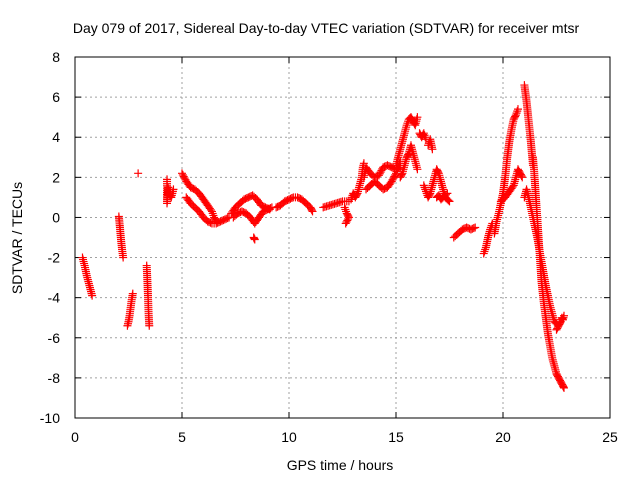 The image size is (640, 480). What do you see at coordinates (182, 437) in the screenshot?
I see `x-tick-label: 5` at bounding box center [182, 437].